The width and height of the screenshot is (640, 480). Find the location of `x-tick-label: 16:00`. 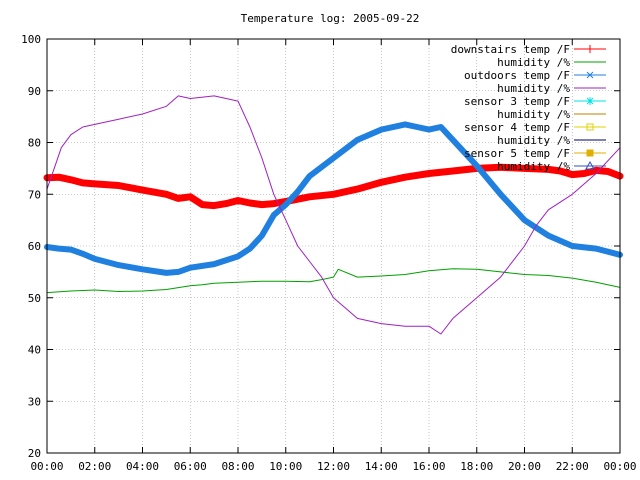

x-tick-label: 16:00 is located at coordinates (428, 466).